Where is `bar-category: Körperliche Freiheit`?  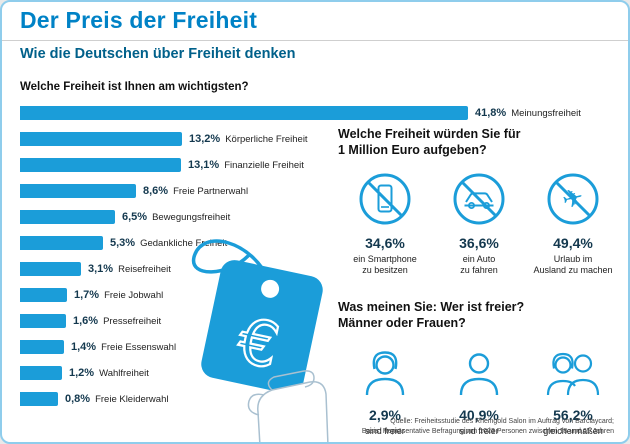
bar-category: Körperliche Freiheit is located at coordinates (266, 139).